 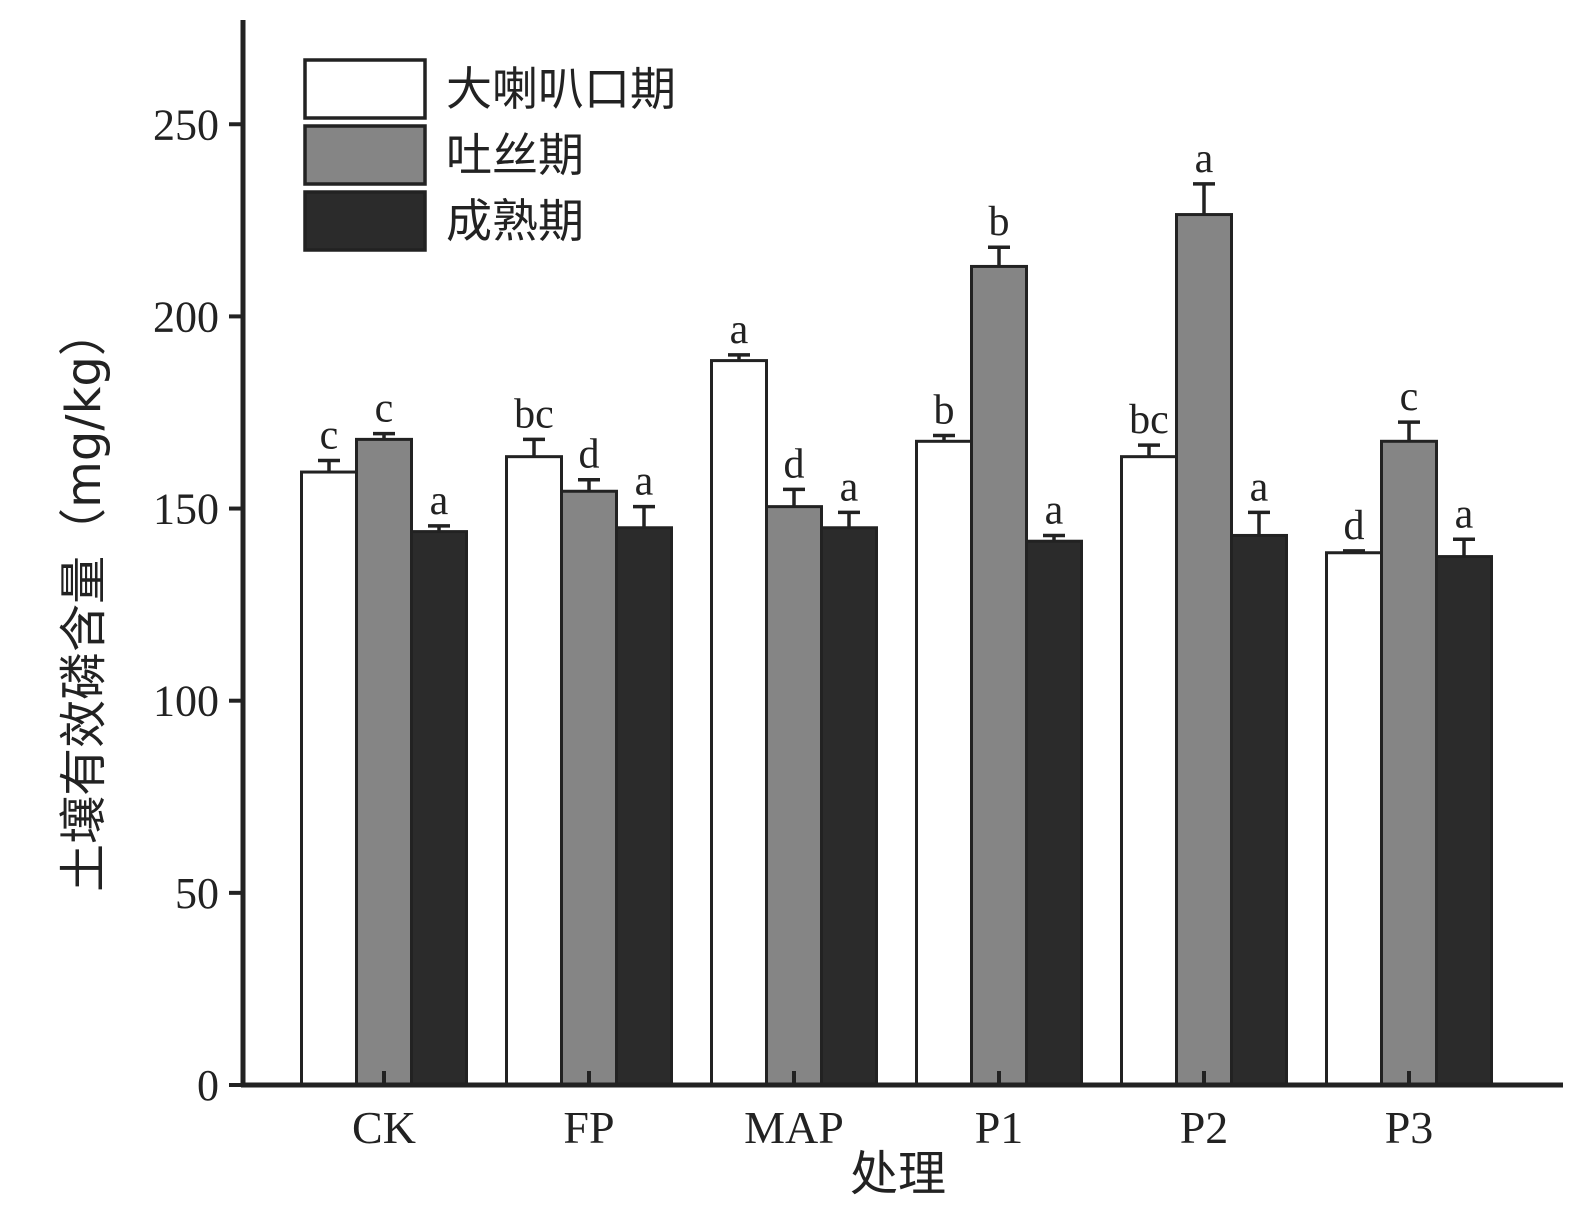 What do you see at coordinates (186, 124) in the screenshot?
I see `y-tick-label: 250` at bounding box center [186, 124].